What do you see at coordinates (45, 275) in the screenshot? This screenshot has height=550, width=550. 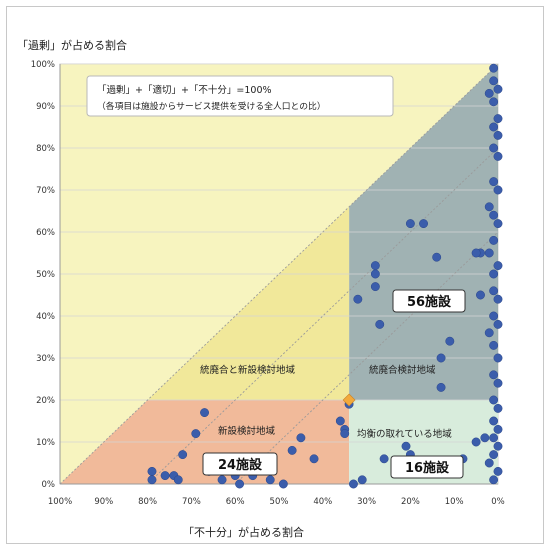 I see `y-tick-label: 50%` at bounding box center [45, 275].